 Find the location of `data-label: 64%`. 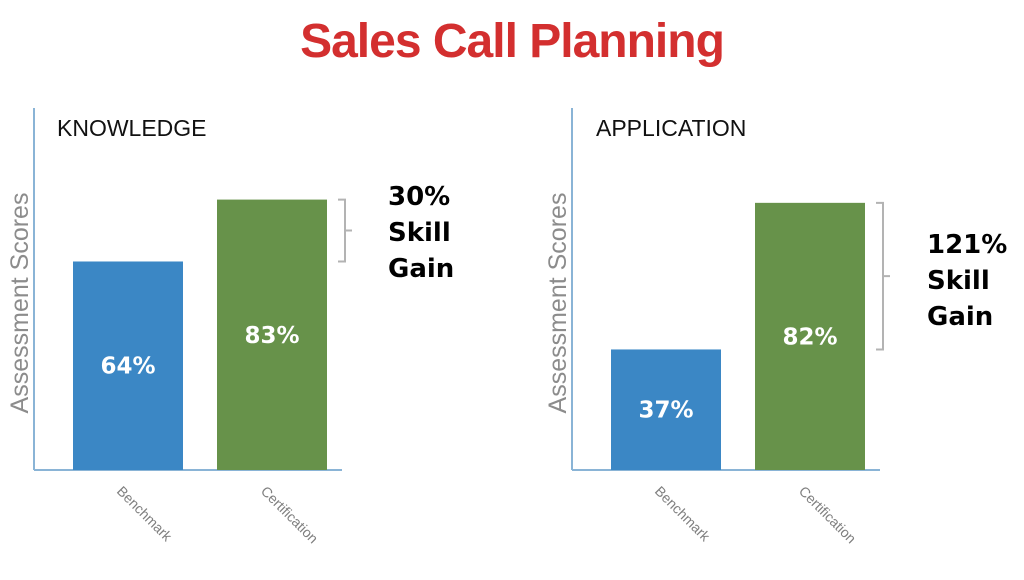

data-label: 64% is located at coordinates (127, 367).